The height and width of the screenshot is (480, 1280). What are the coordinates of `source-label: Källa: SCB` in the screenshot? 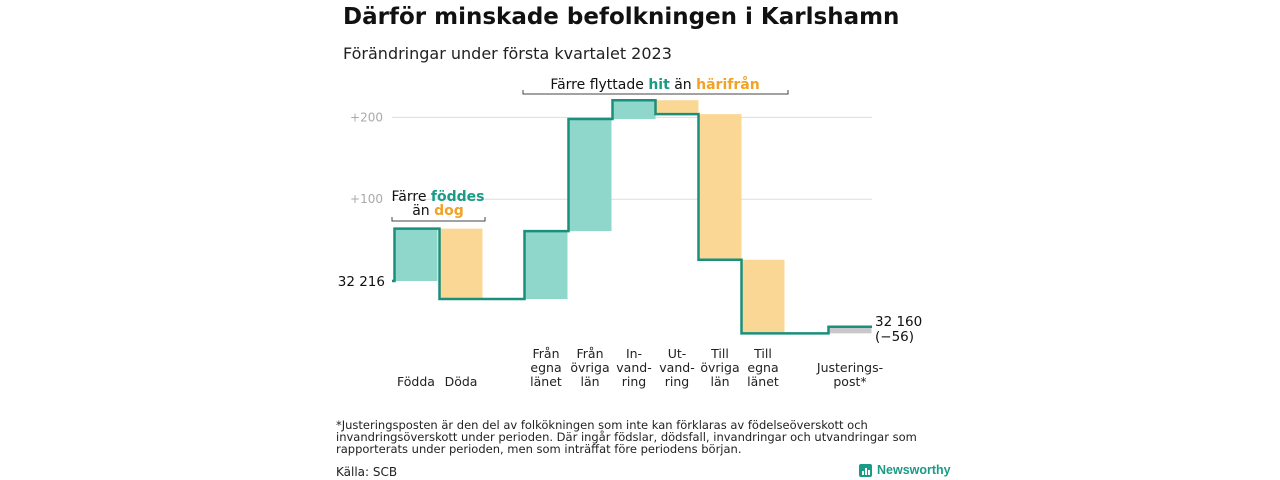 It's located at (367, 472).